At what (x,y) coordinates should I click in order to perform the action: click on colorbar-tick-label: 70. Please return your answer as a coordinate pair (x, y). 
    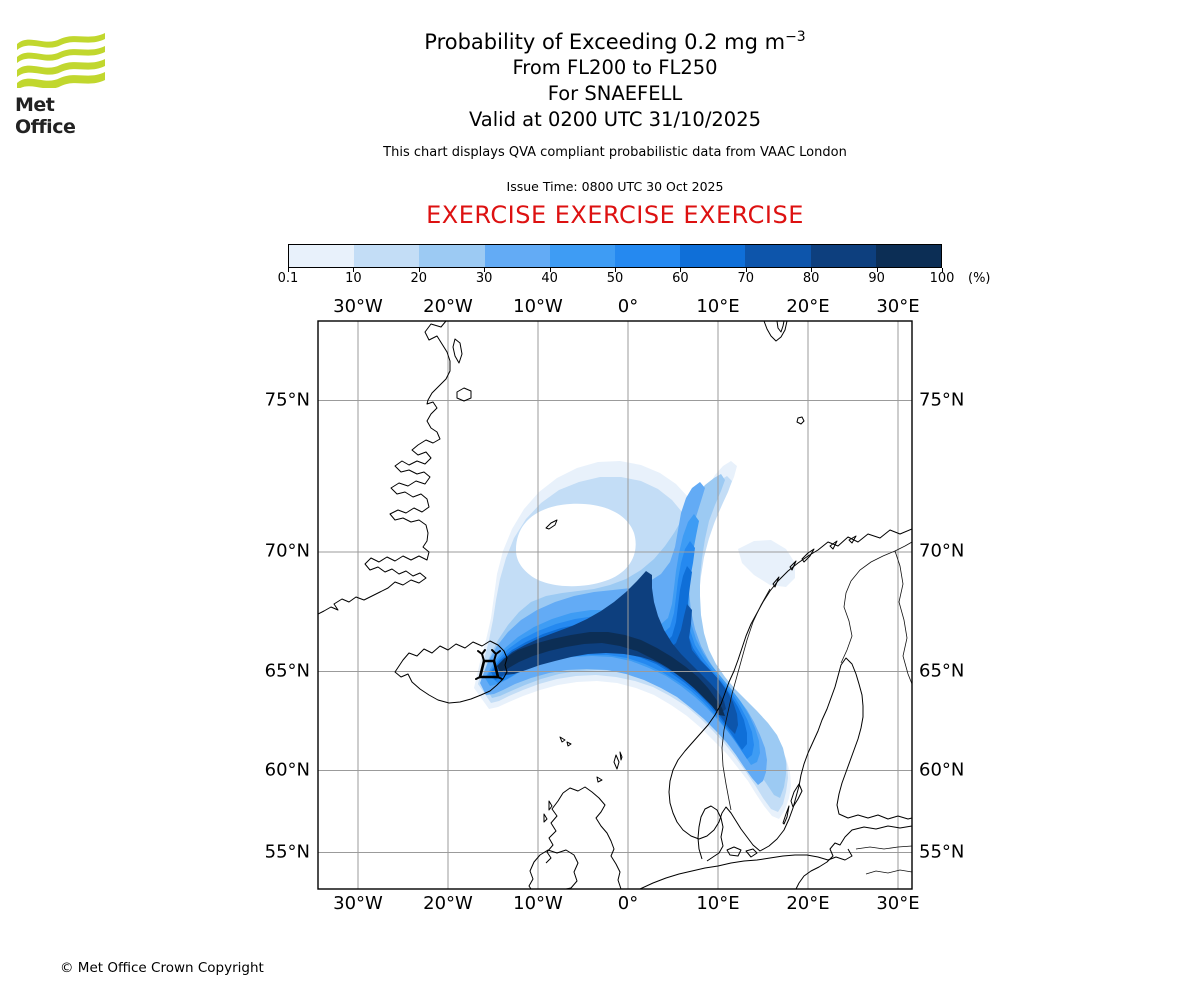
    Looking at the image, I should click on (746, 278).